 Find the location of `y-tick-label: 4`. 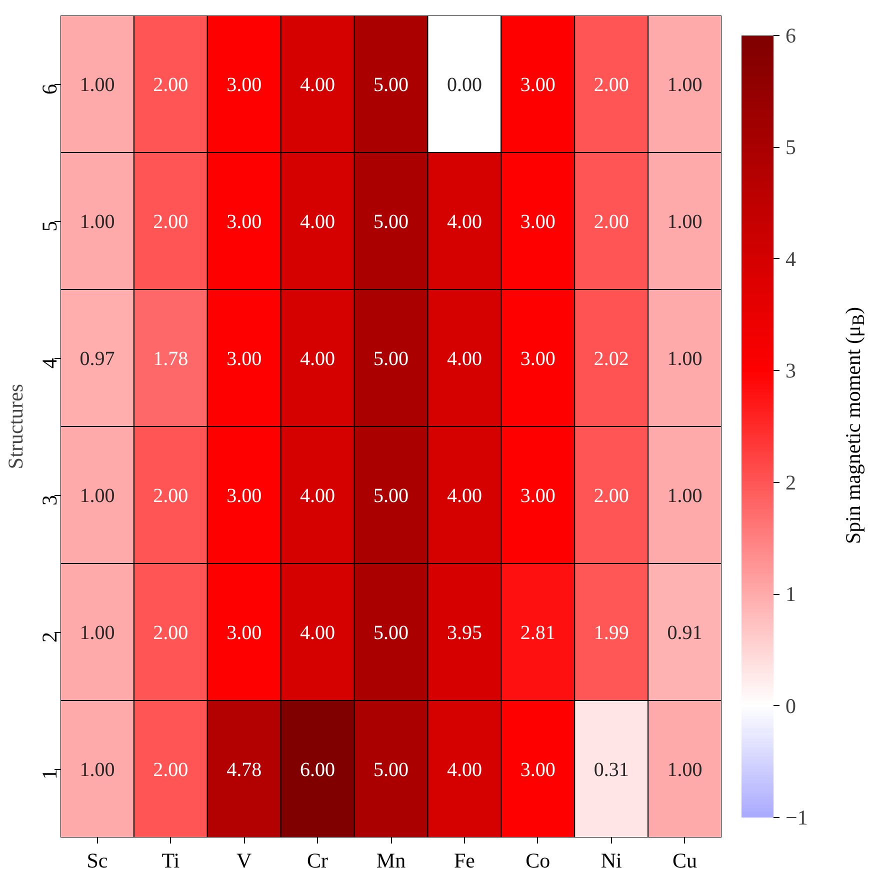

y-tick-label: 4 is located at coordinates (50, 363).